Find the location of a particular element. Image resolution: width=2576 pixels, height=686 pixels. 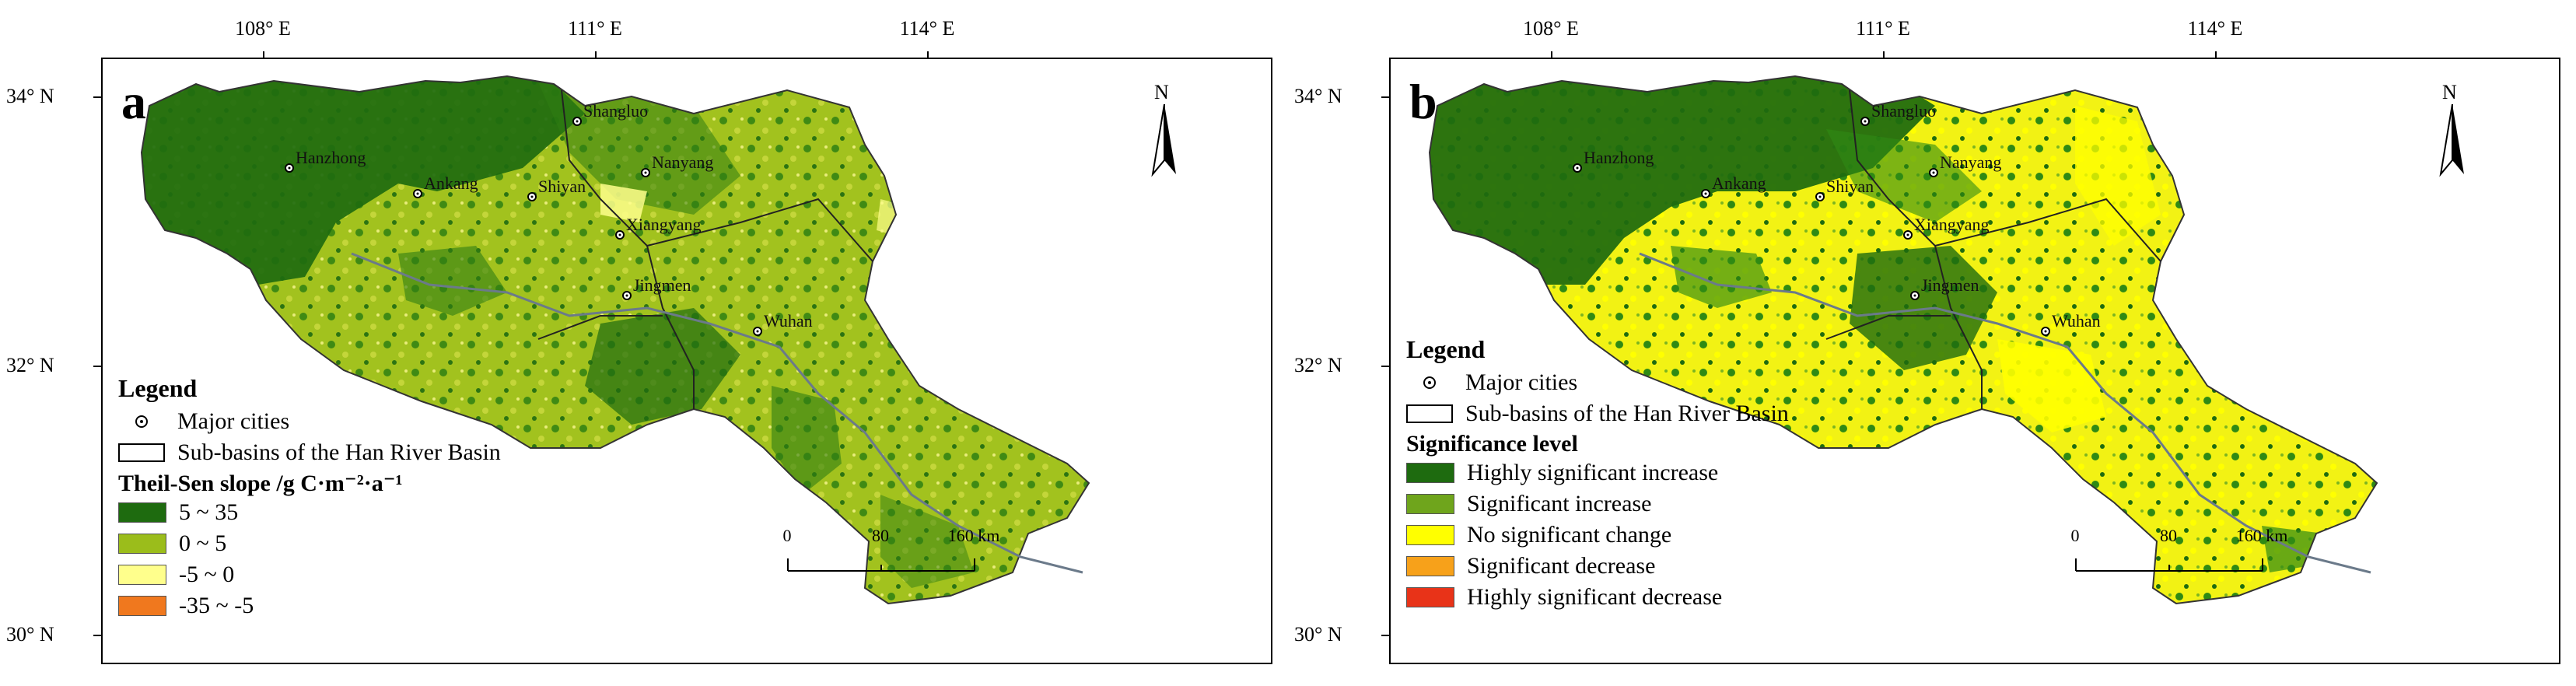

scale-label: 0 is located at coordinates (2075, 535).